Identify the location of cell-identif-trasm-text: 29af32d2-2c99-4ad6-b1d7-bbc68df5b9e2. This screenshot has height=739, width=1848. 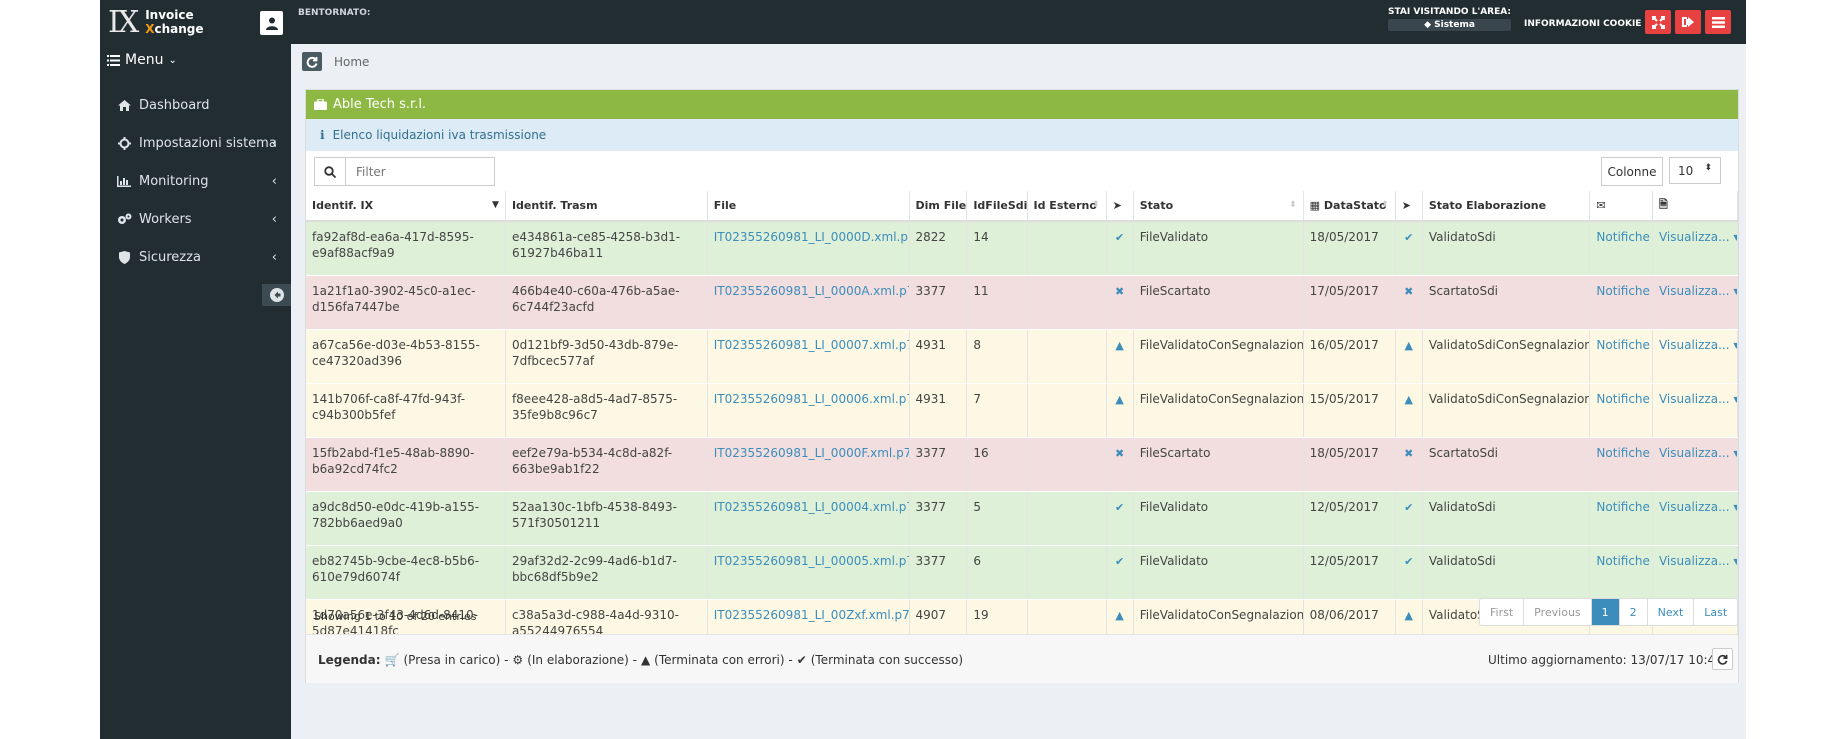
(594, 569).